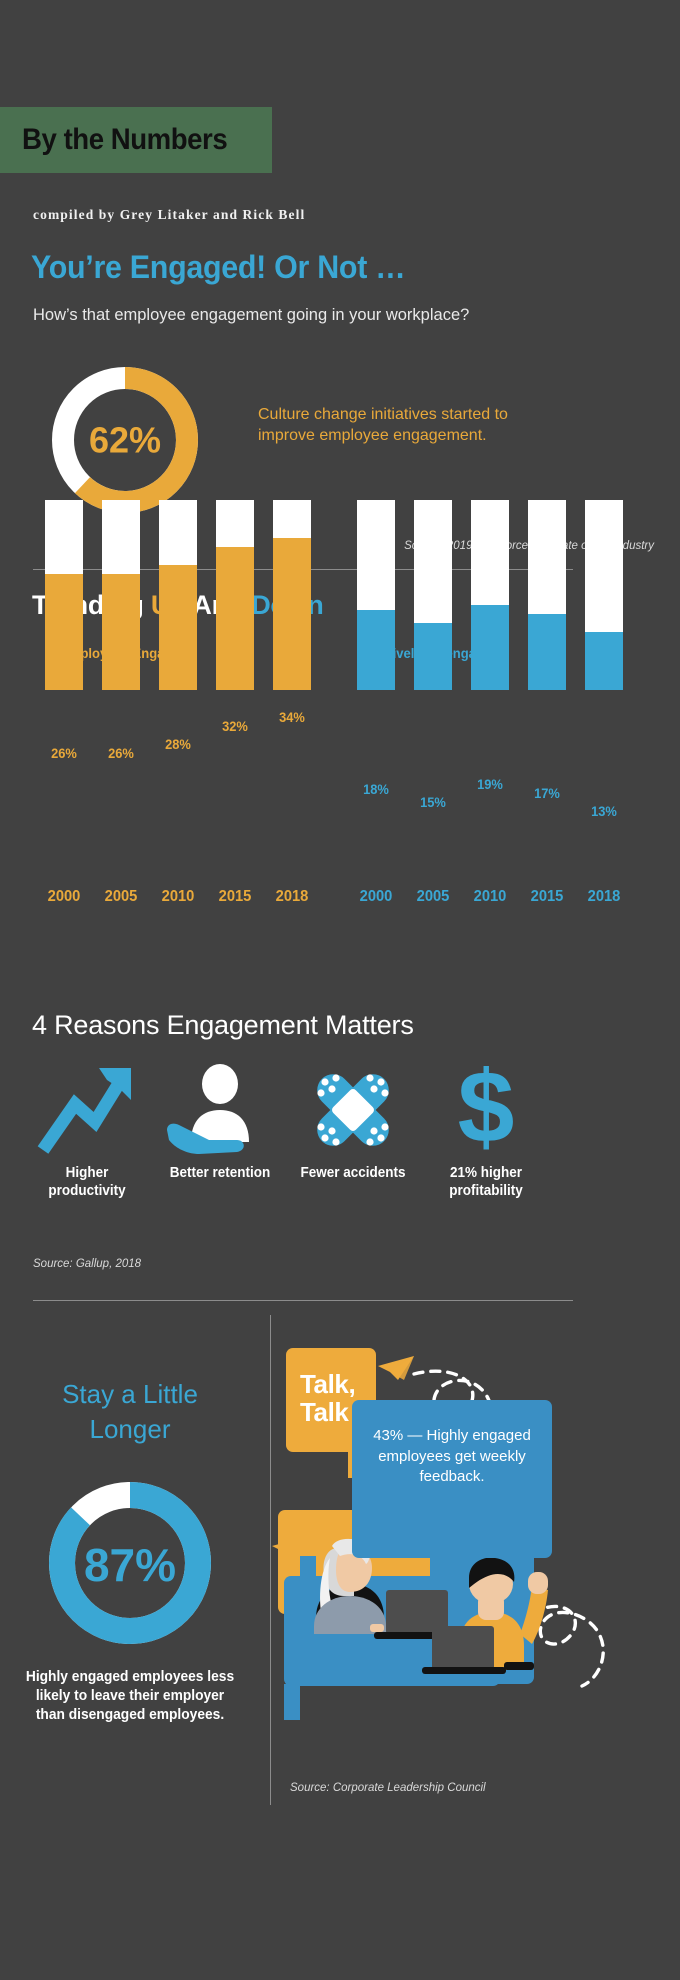 The image size is (680, 1980). What do you see at coordinates (220, 1173) in the screenshot?
I see `reason-label: Better retention` at bounding box center [220, 1173].